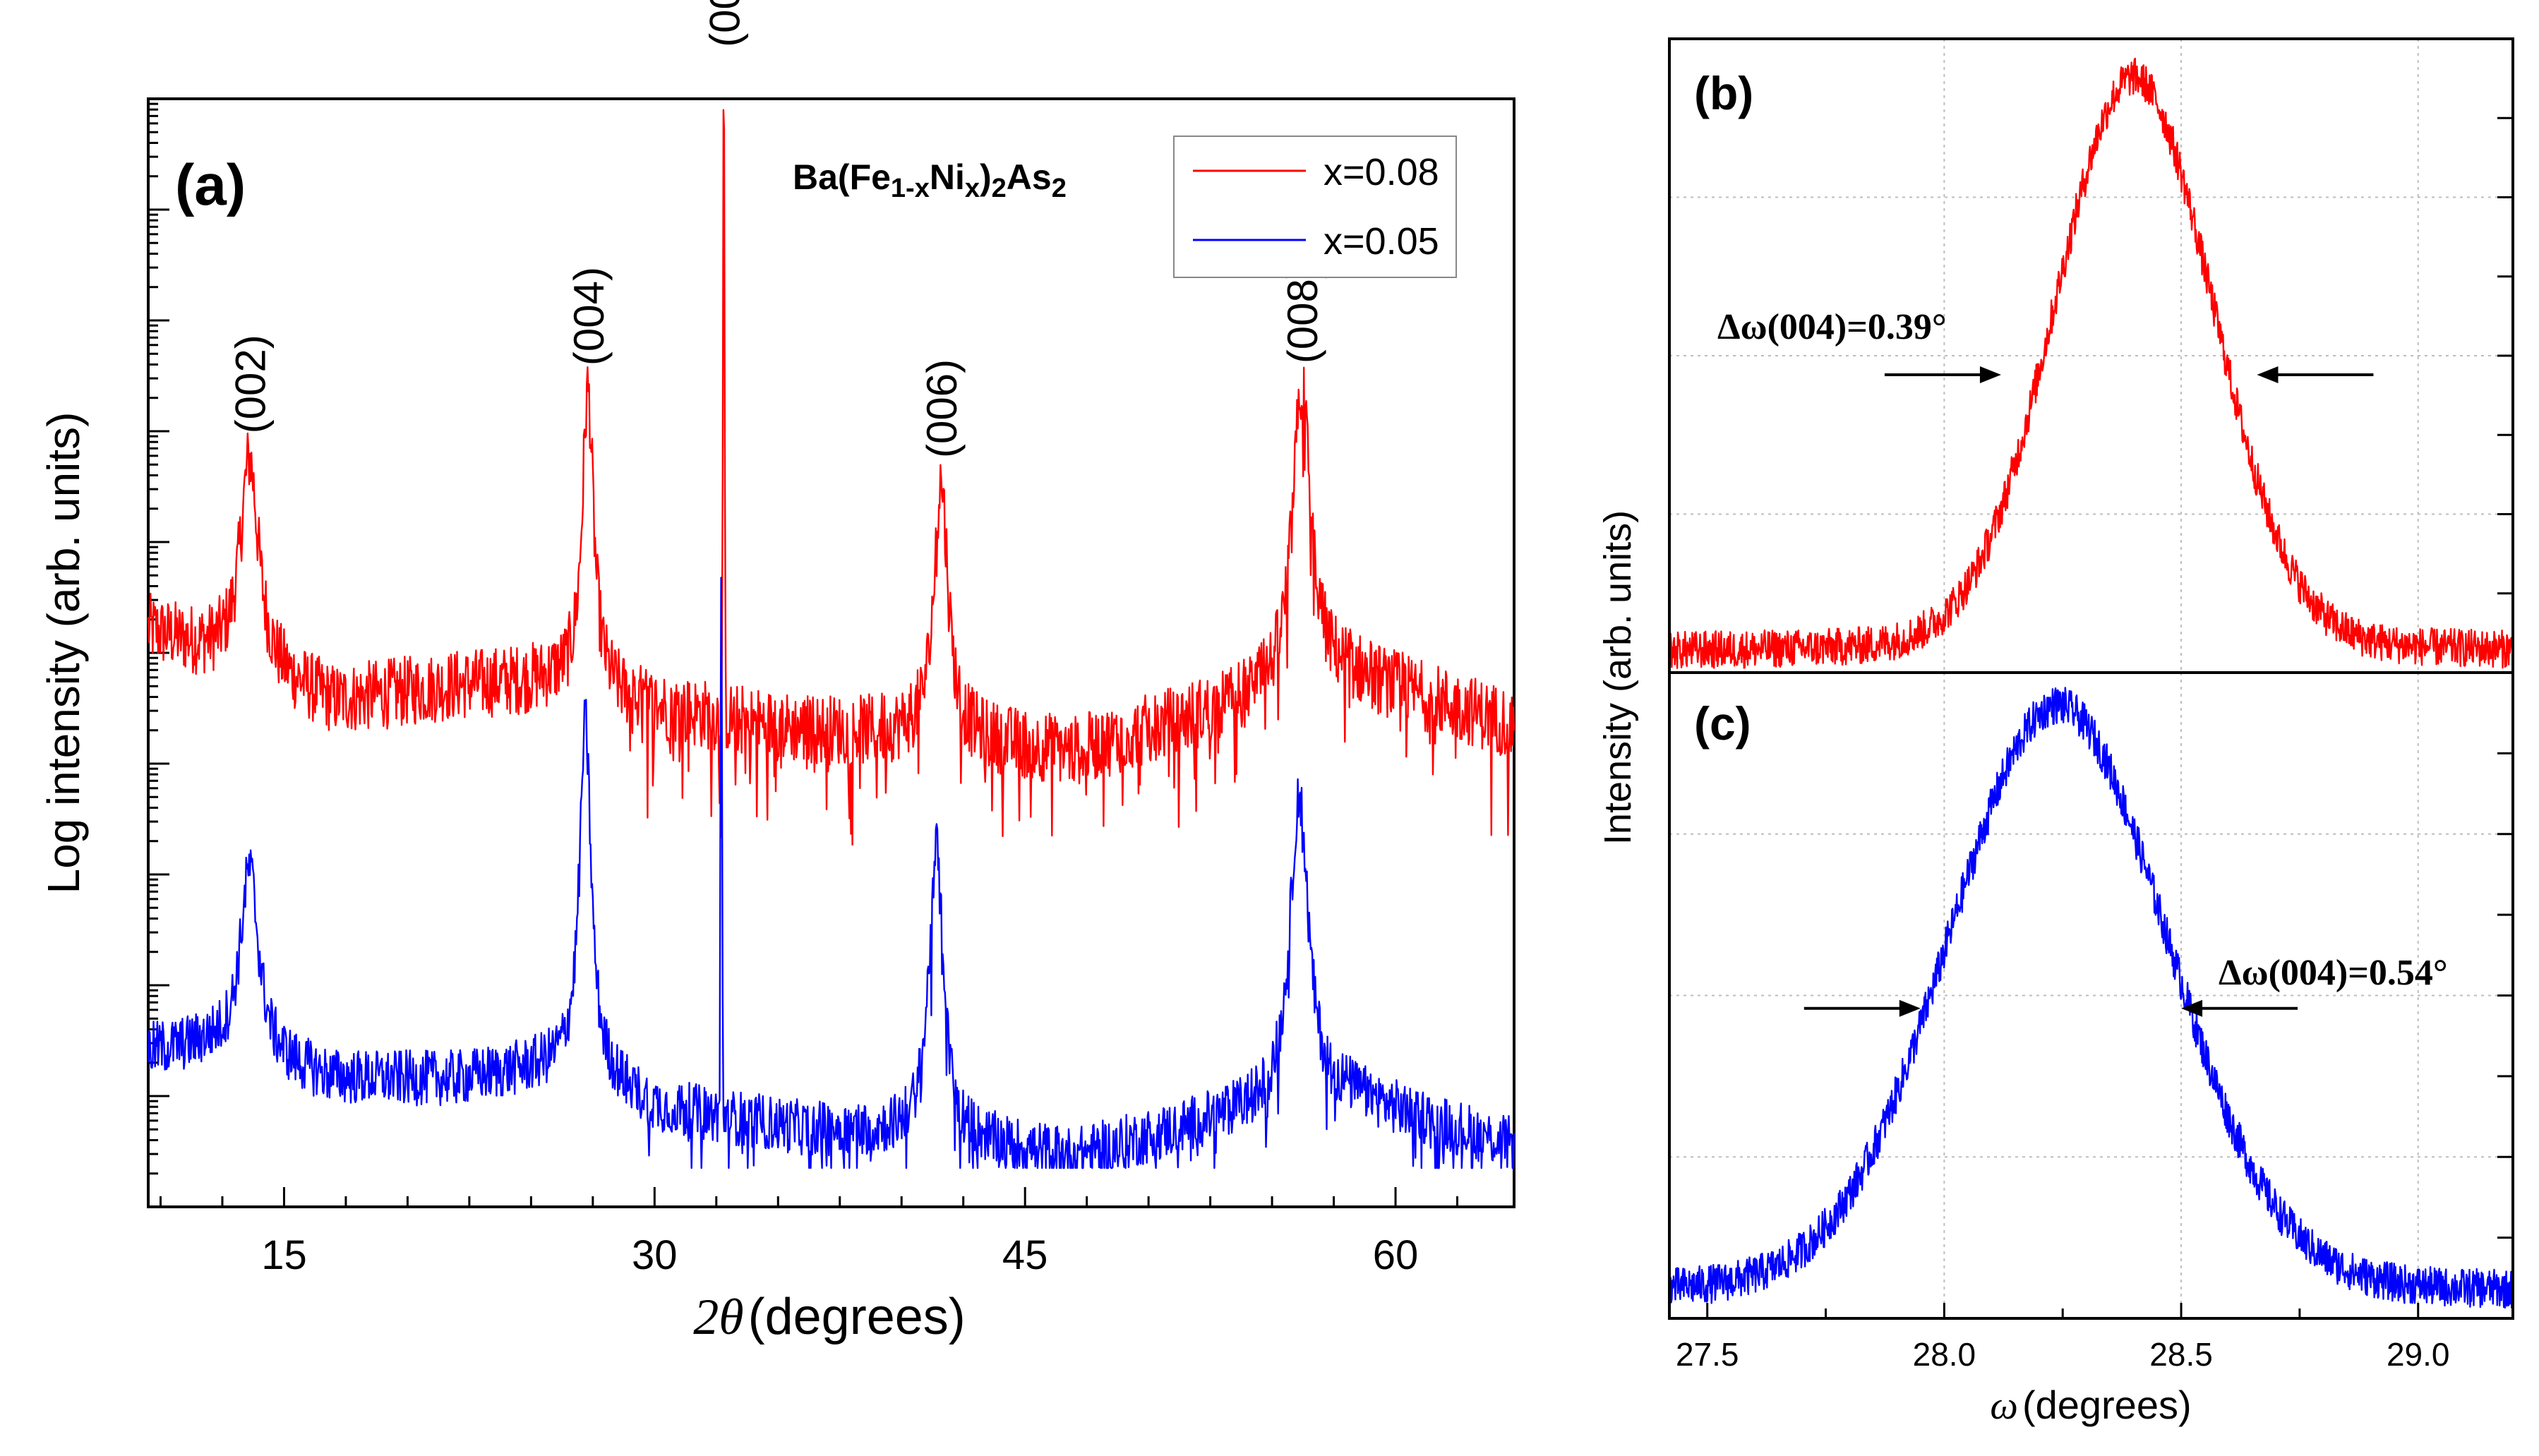 The width and height of the screenshot is (2539, 1456). I want to click on panel-a-x-axis-label: 2θ(degrees), so click(829, 1317).